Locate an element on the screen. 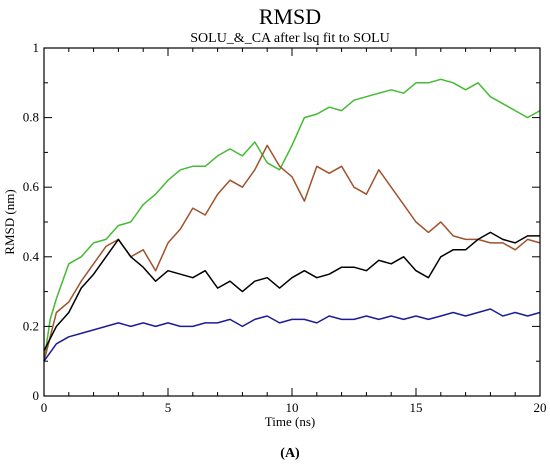 The width and height of the screenshot is (550, 466). y-tick-label: 0.4 is located at coordinates (31, 256).